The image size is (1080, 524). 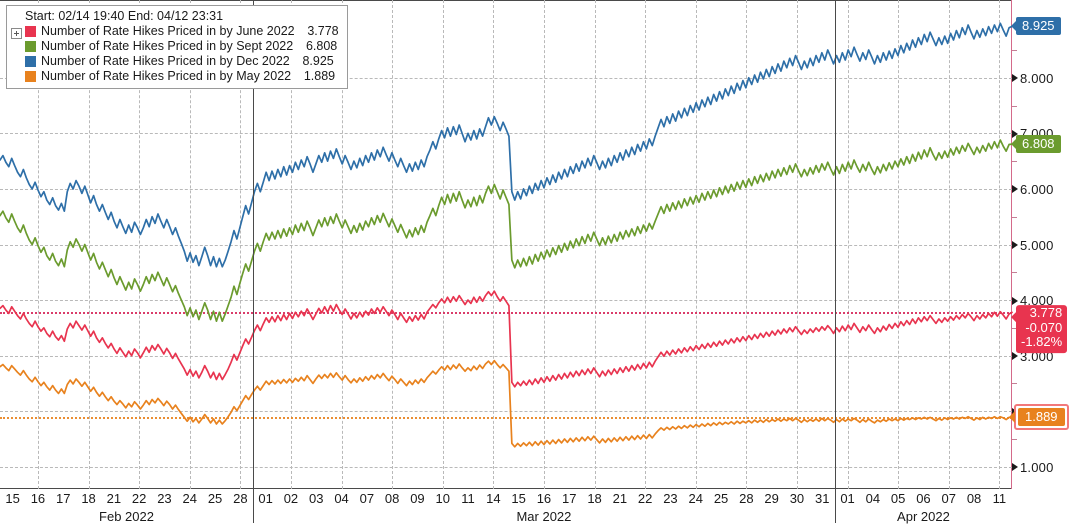 What do you see at coordinates (594, 498) in the screenshot?
I see `x-axis-tick-label: 18` at bounding box center [594, 498].